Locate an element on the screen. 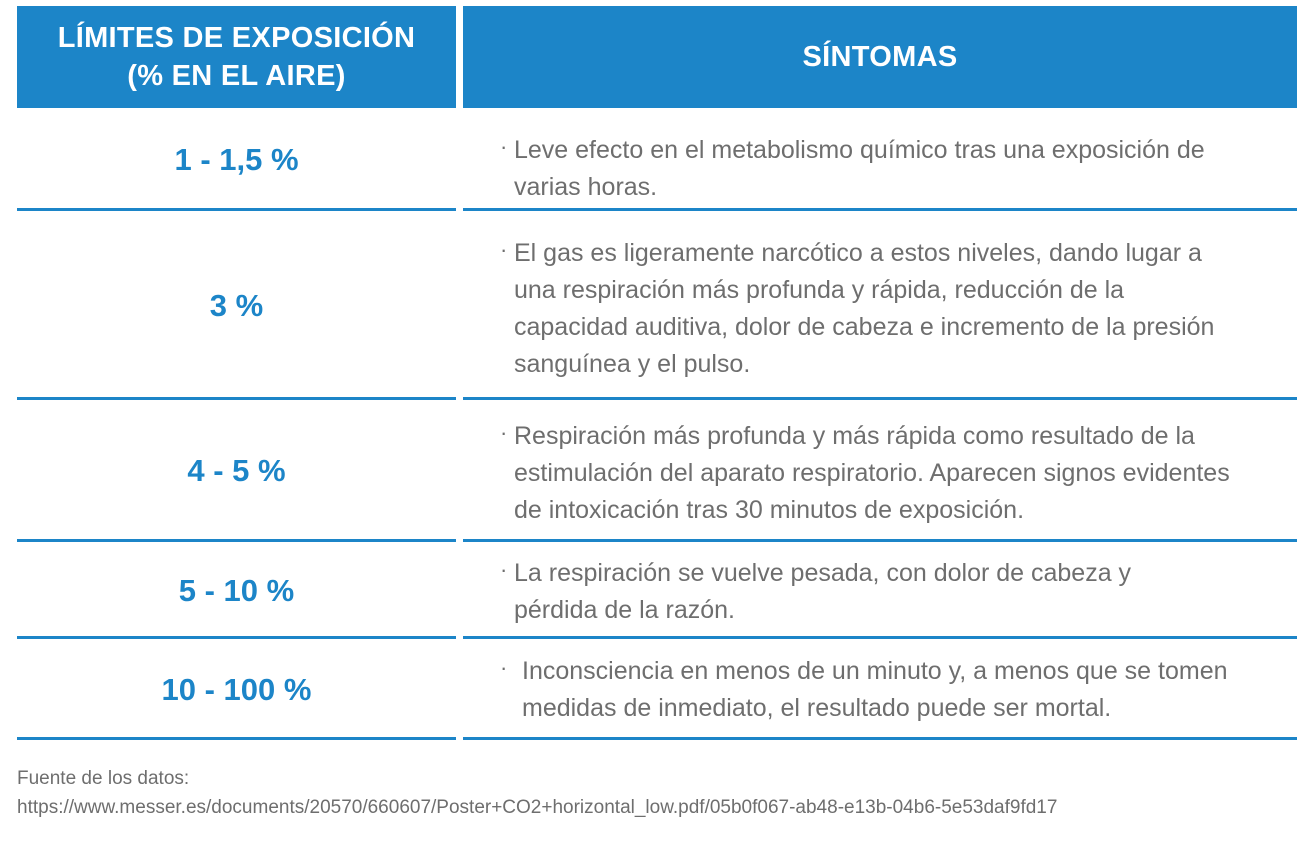  source-label: Fuente de los datos: is located at coordinates (103, 778).